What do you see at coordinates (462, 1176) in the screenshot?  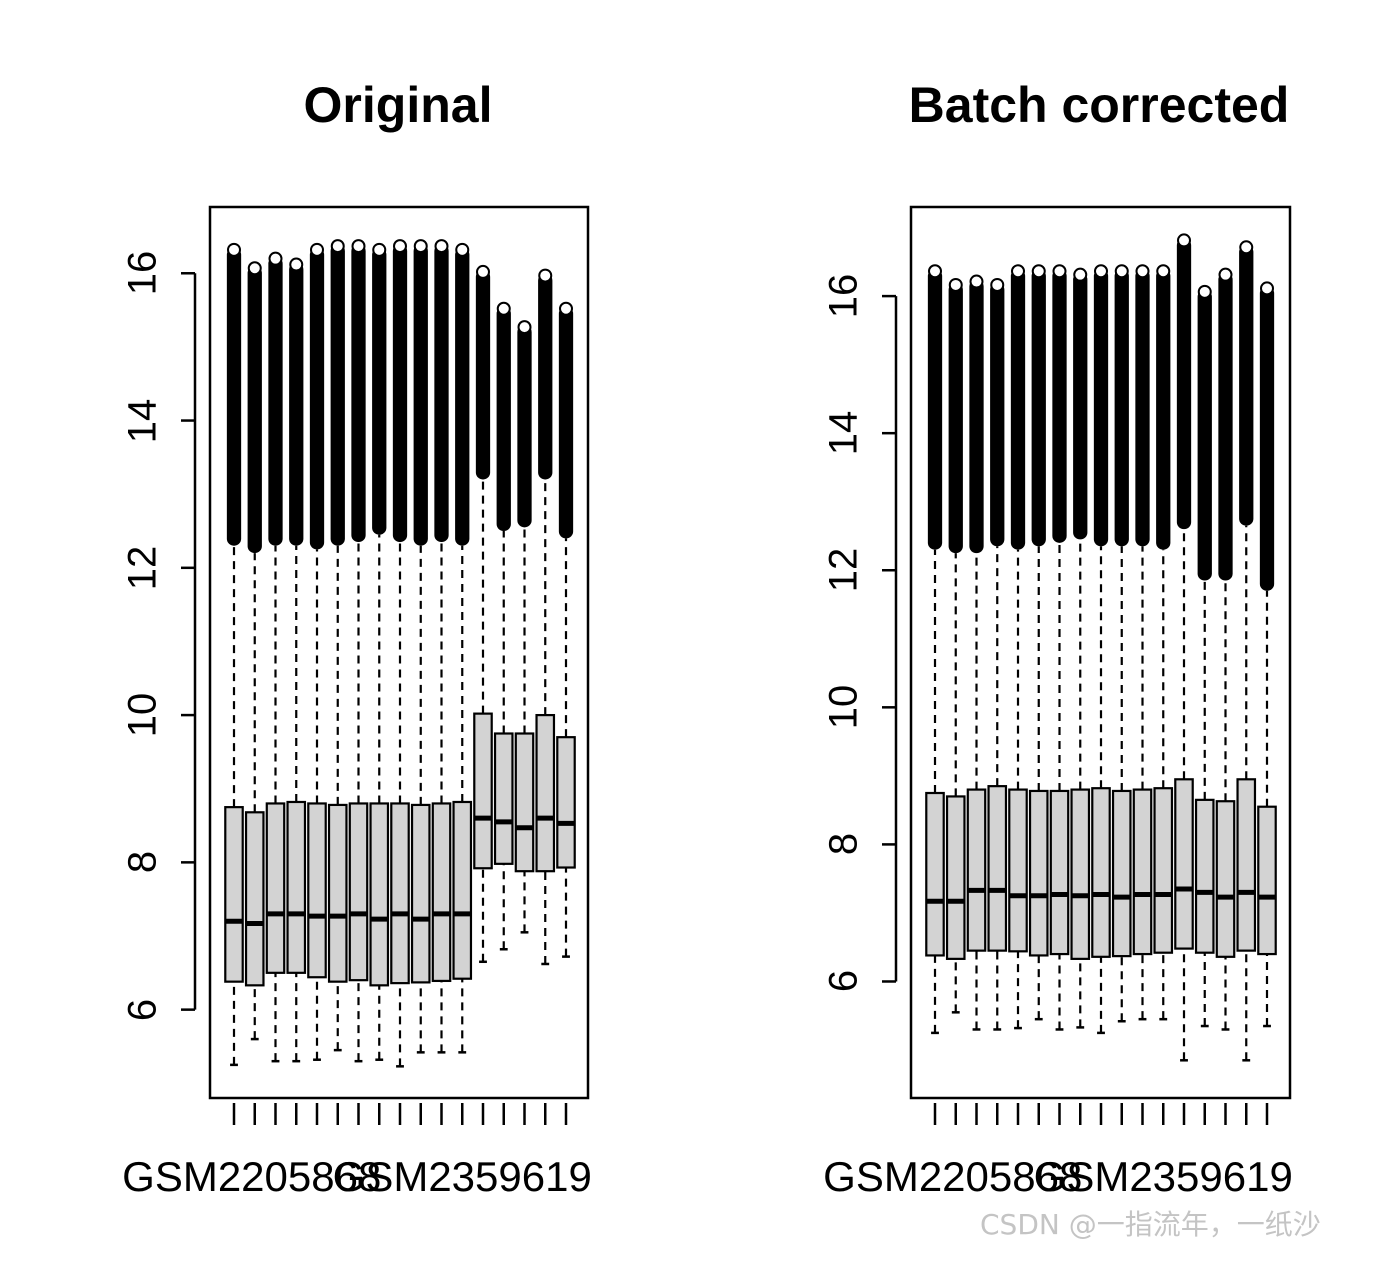 I see `x-tick-label: GSM2359619` at bounding box center [462, 1176].